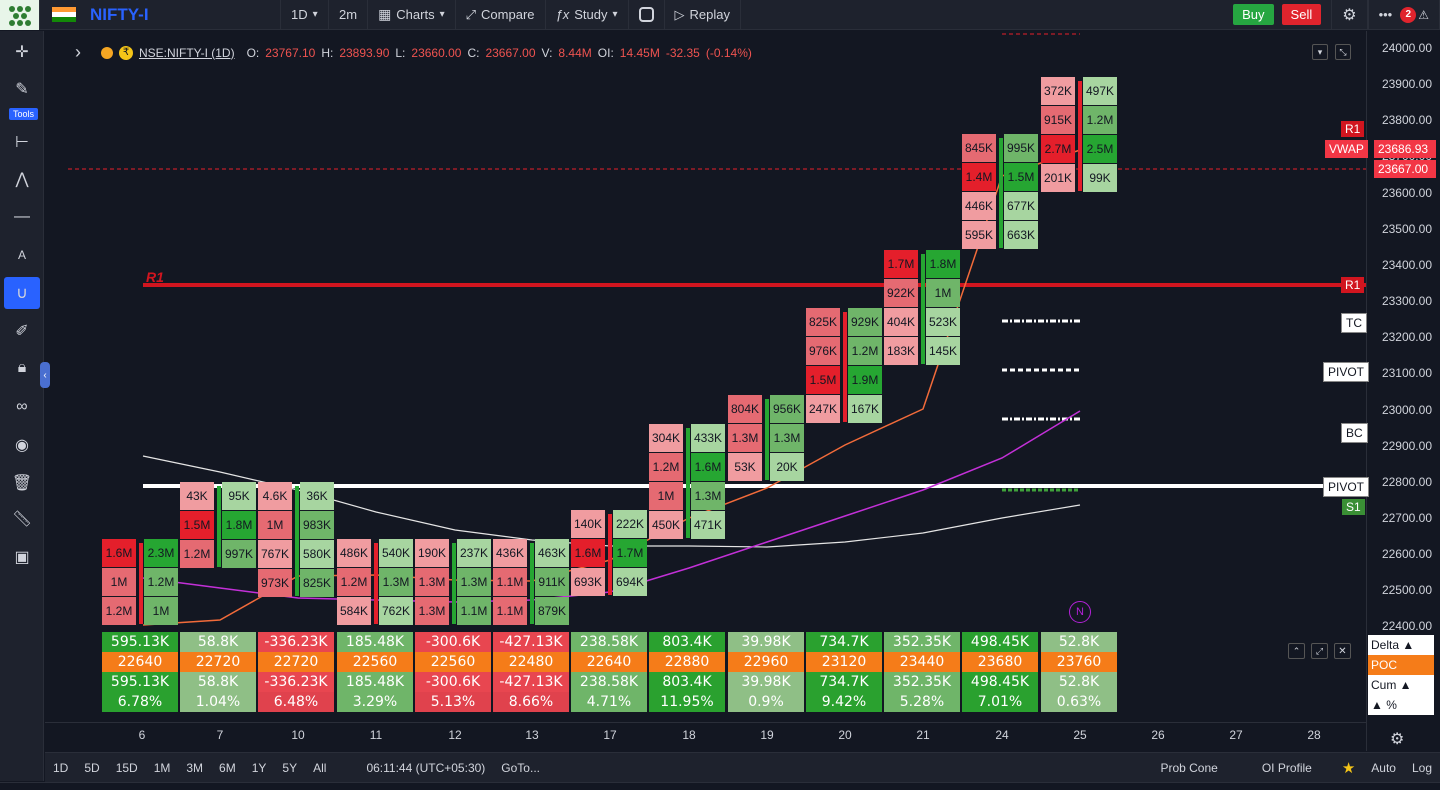 This screenshot has width=1440, height=790. Describe the element at coordinates (45, 375) in the screenshot. I see `collapse-left-panel-handle: ‹` at that location.